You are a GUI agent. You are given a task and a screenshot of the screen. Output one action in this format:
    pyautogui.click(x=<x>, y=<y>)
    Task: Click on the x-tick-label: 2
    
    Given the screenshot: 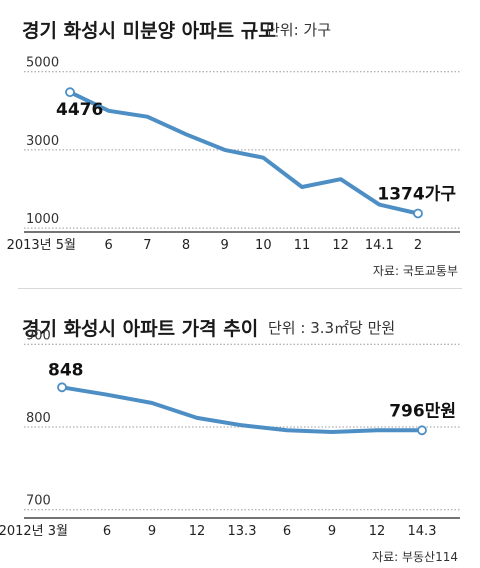 What is the action you would take?
    pyautogui.click(x=418, y=245)
    